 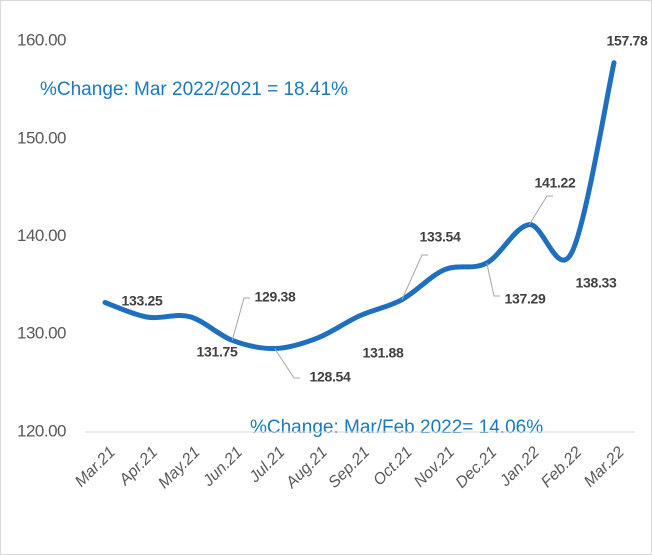 What do you see at coordinates (330, 377) in the screenshot?
I see `data-label: 128.54` at bounding box center [330, 377].